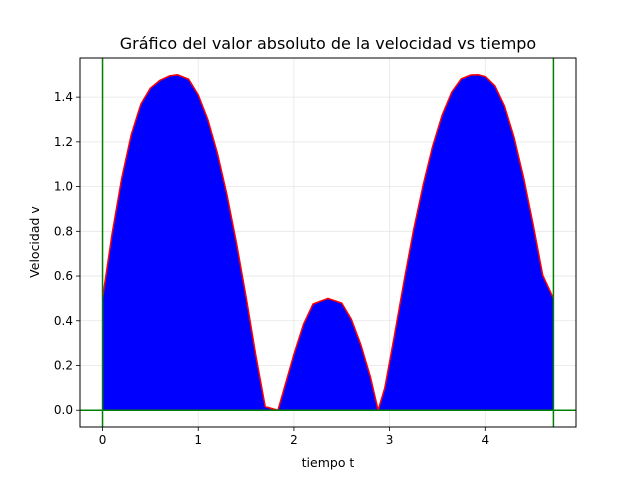  I want to click on x-tick-label: 4, so click(485, 440).